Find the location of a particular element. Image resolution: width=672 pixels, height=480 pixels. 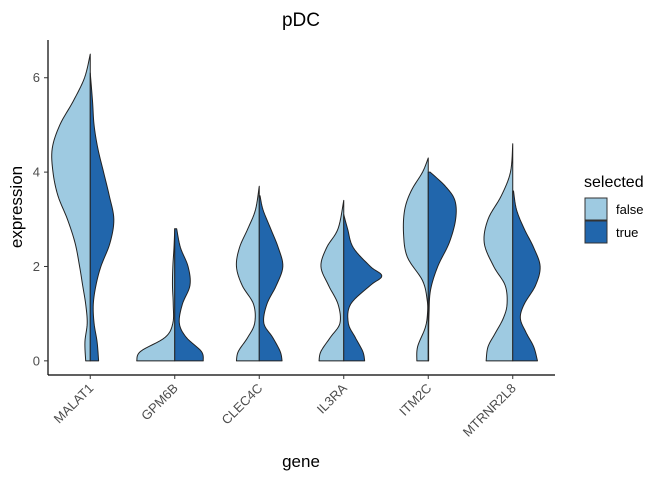

x-axis-title: gene is located at coordinates (301, 461).